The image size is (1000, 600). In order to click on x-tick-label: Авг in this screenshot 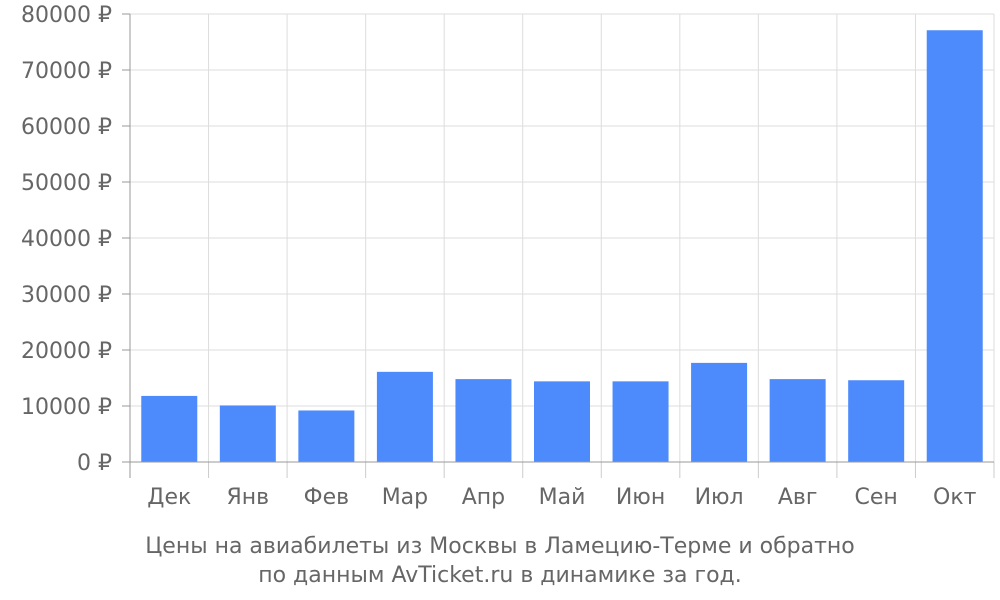, I will do `click(798, 497)`.